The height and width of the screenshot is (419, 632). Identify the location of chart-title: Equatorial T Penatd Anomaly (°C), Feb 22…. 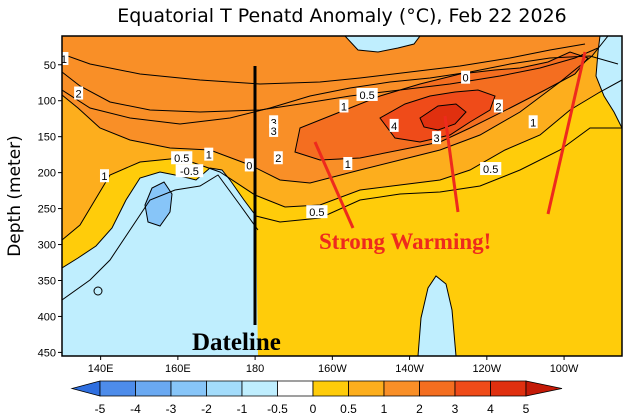
(342, 16).